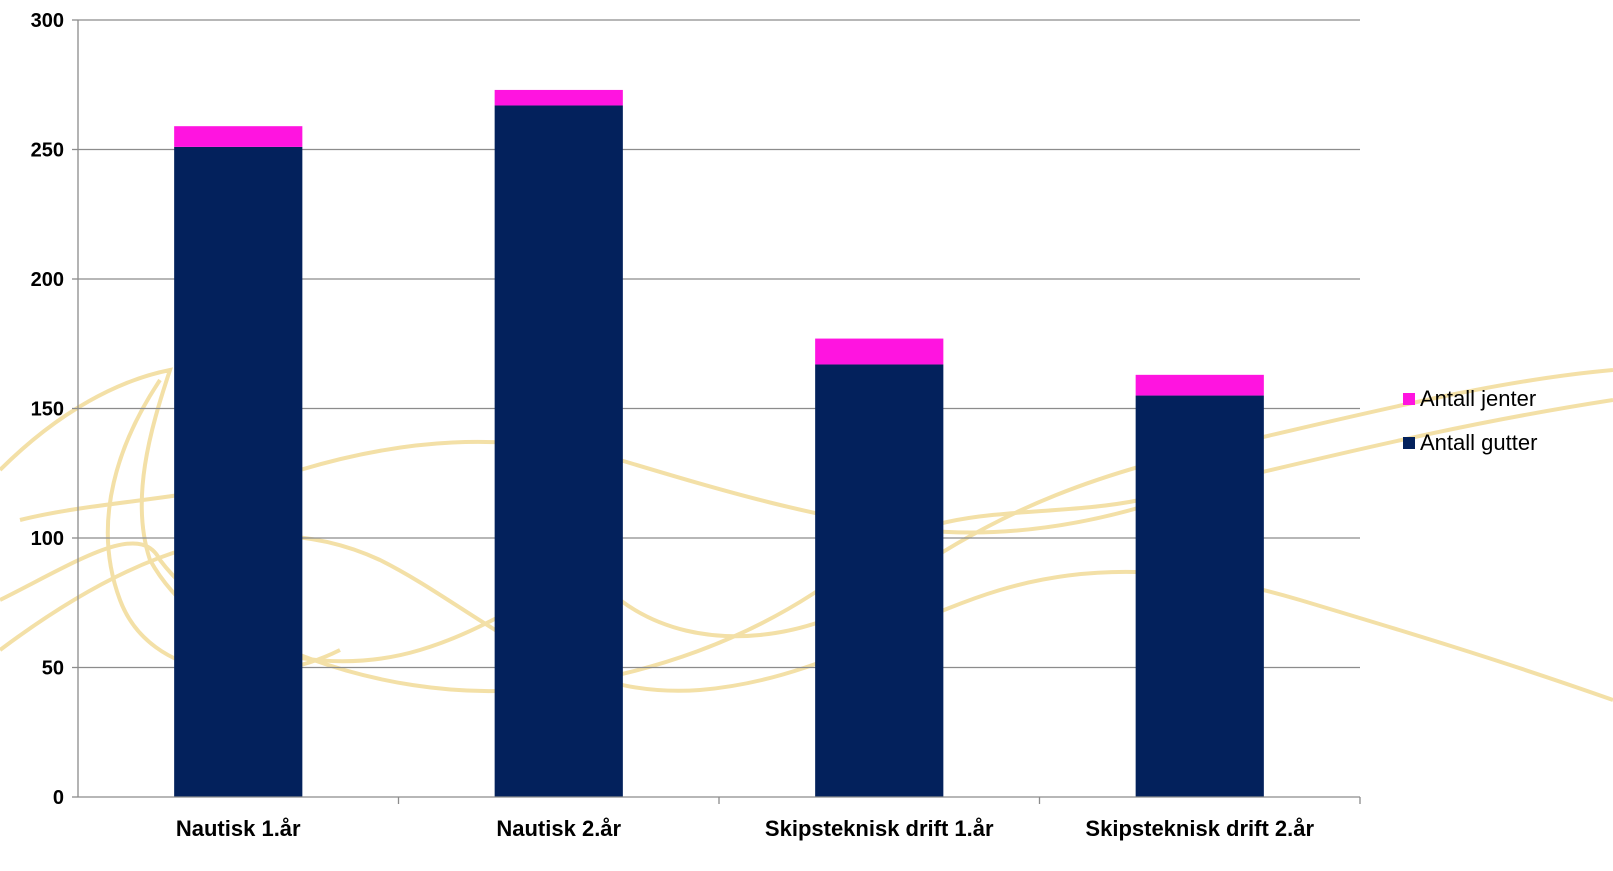 Image resolution: width=1613 pixels, height=871 pixels. What do you see at coordinates (47, 410) in the screenshot?
I see `y-tick-label: 150` at bounding box center [47, 410].